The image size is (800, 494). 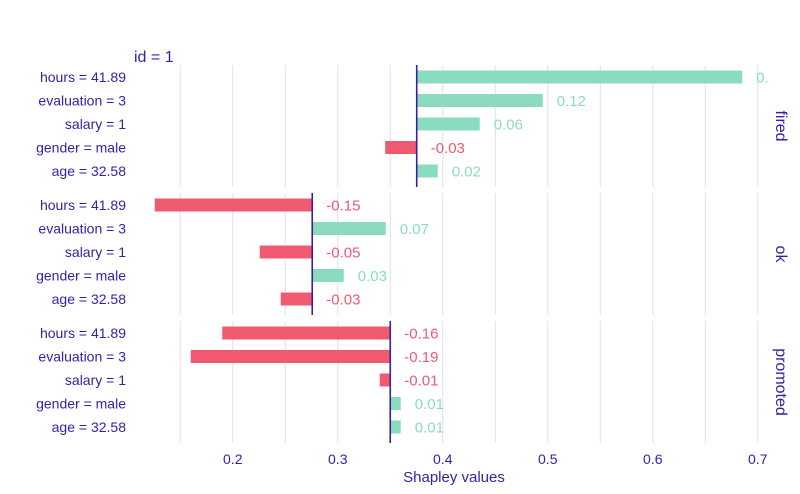 What do you see at coordinates (95, 380) in the screenshot?
I see `feature-label-promoted-2: salary = 1` at bounding box center [95, 380].